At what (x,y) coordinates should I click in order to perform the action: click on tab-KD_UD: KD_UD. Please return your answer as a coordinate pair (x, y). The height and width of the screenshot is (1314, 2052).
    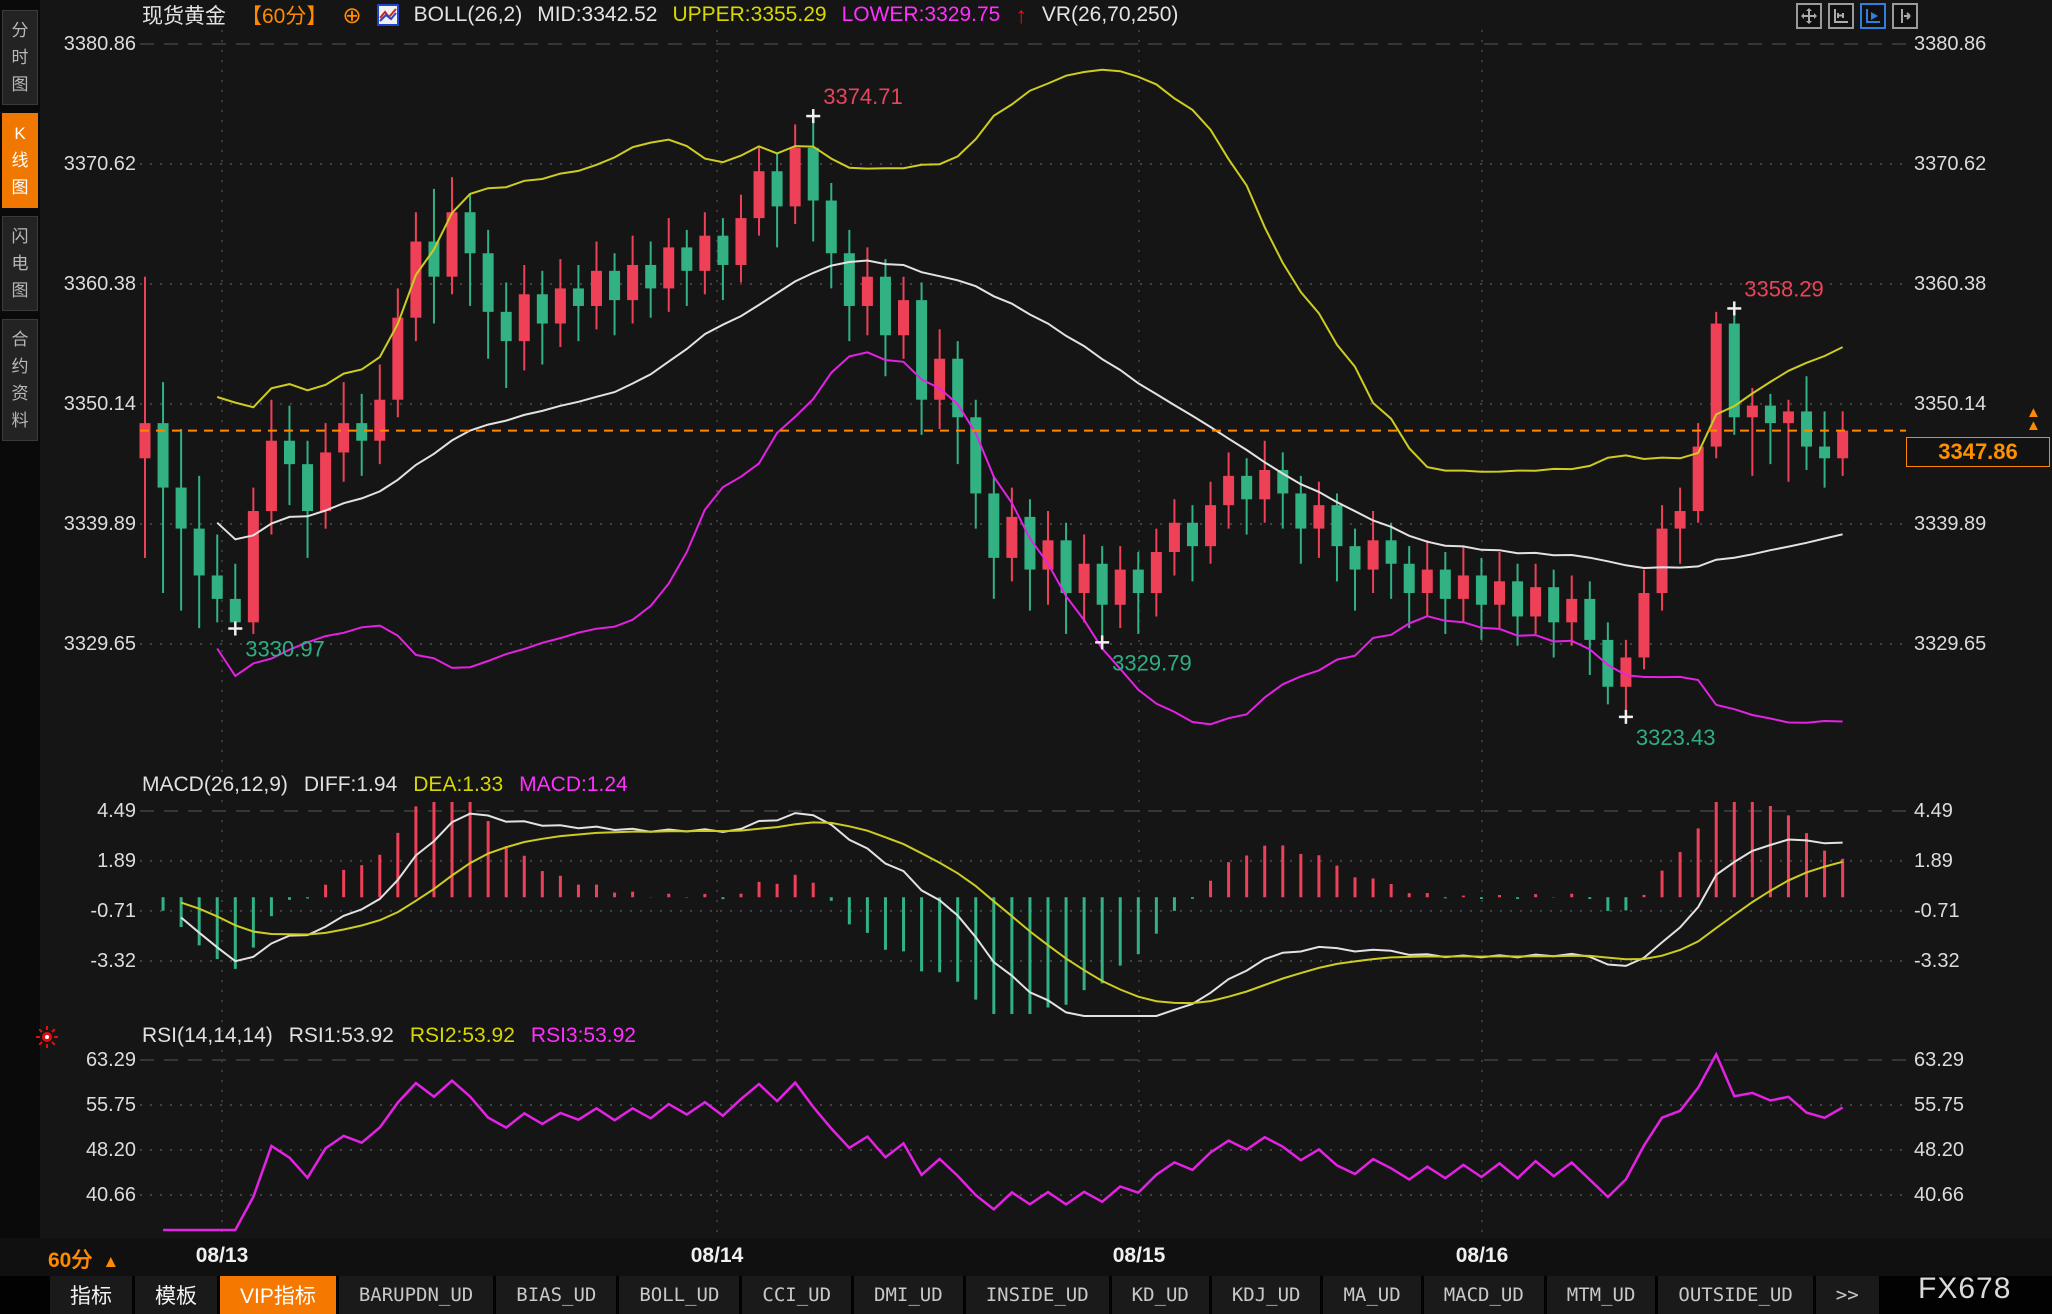
    Looking at the image, I should click on (1160, 1295).